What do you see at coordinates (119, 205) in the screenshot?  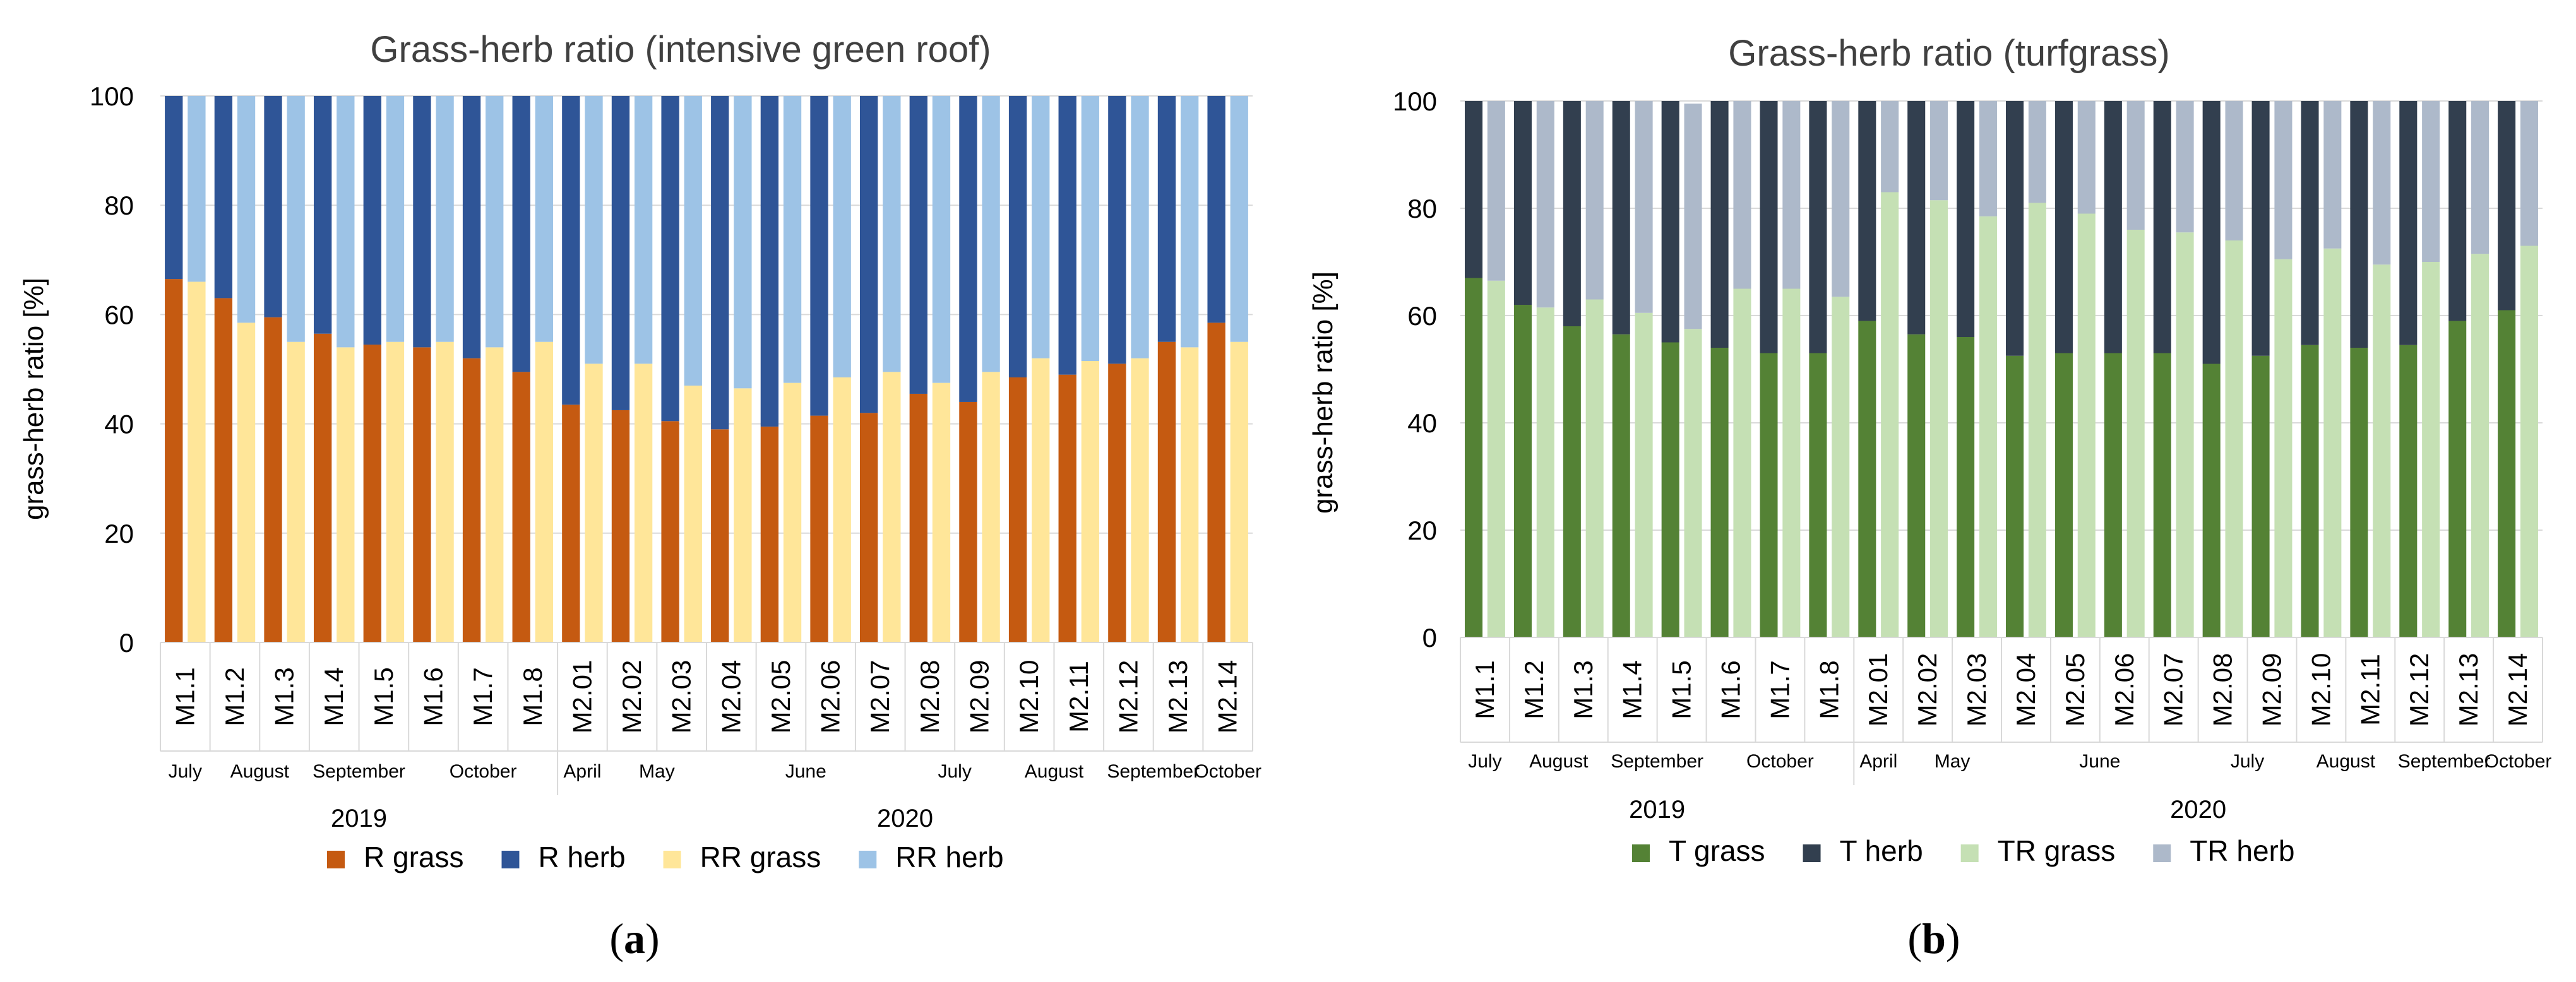 I see `y-tick-label: 80` at bounding box center [119, 205].